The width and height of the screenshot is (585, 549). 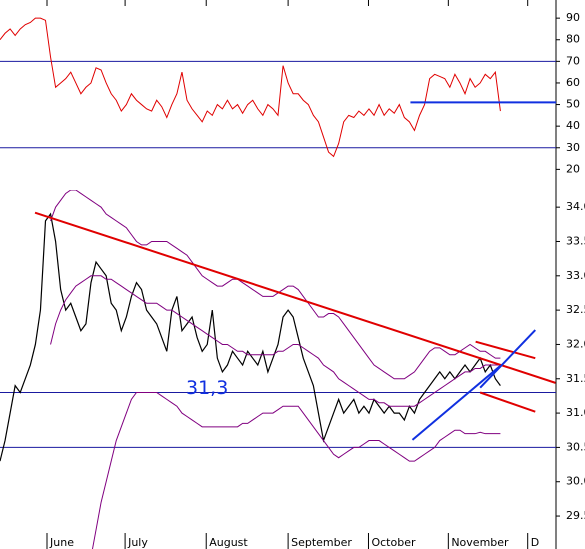 What do you see at coordinates (207, 388) in the screenshot?
I see `level-label: 31,3` at bounding box center [207, 388].